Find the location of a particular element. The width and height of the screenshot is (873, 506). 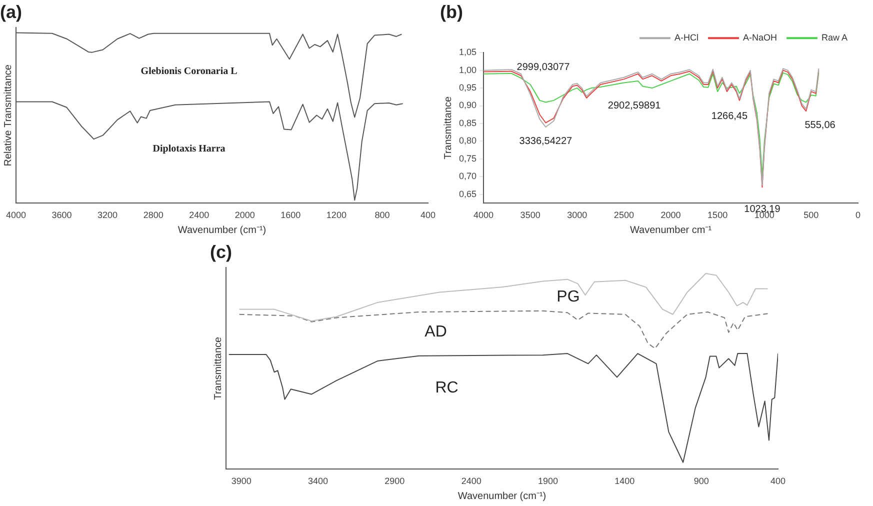

y-tick-label: 0,65 is located at coordinates (467, 193).